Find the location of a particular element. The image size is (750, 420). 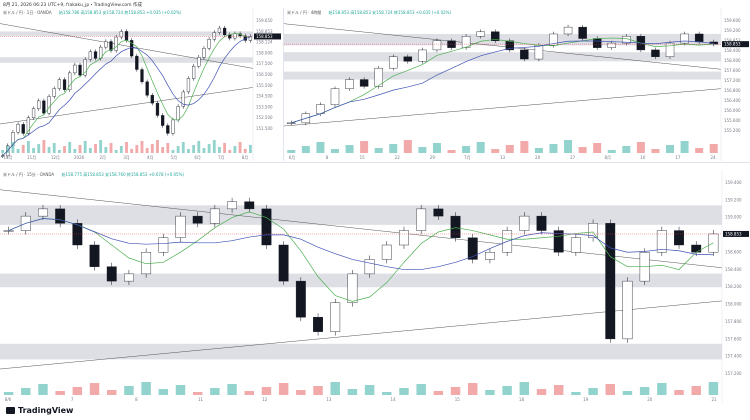

time-axis-label: 29 is located at coordinates (433, 157).